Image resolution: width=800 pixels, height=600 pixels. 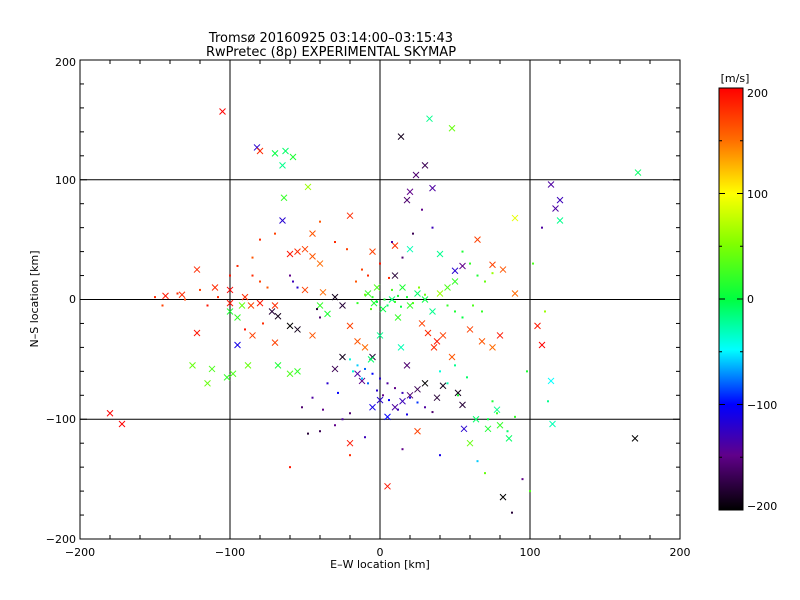 What do you see at coordinates (750, 299) in the screenshot?
I see `colorbar-tick-label: 0` at bounding box center [750, 299].